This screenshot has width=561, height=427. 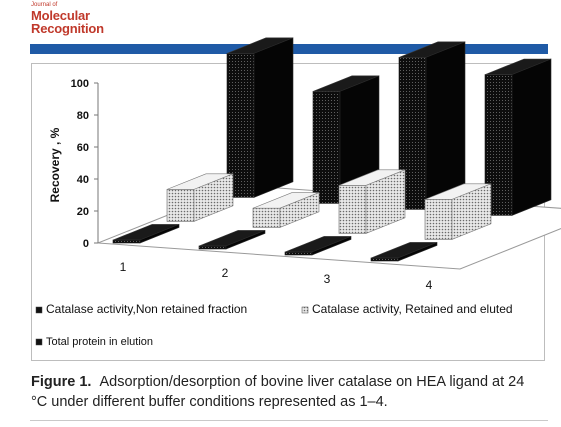 What do you see at coordinates (412, 309) in the screenshot?
I see `legend-label-2: Catalase activity, Retained and eluted` at bounding box center [412, 309].